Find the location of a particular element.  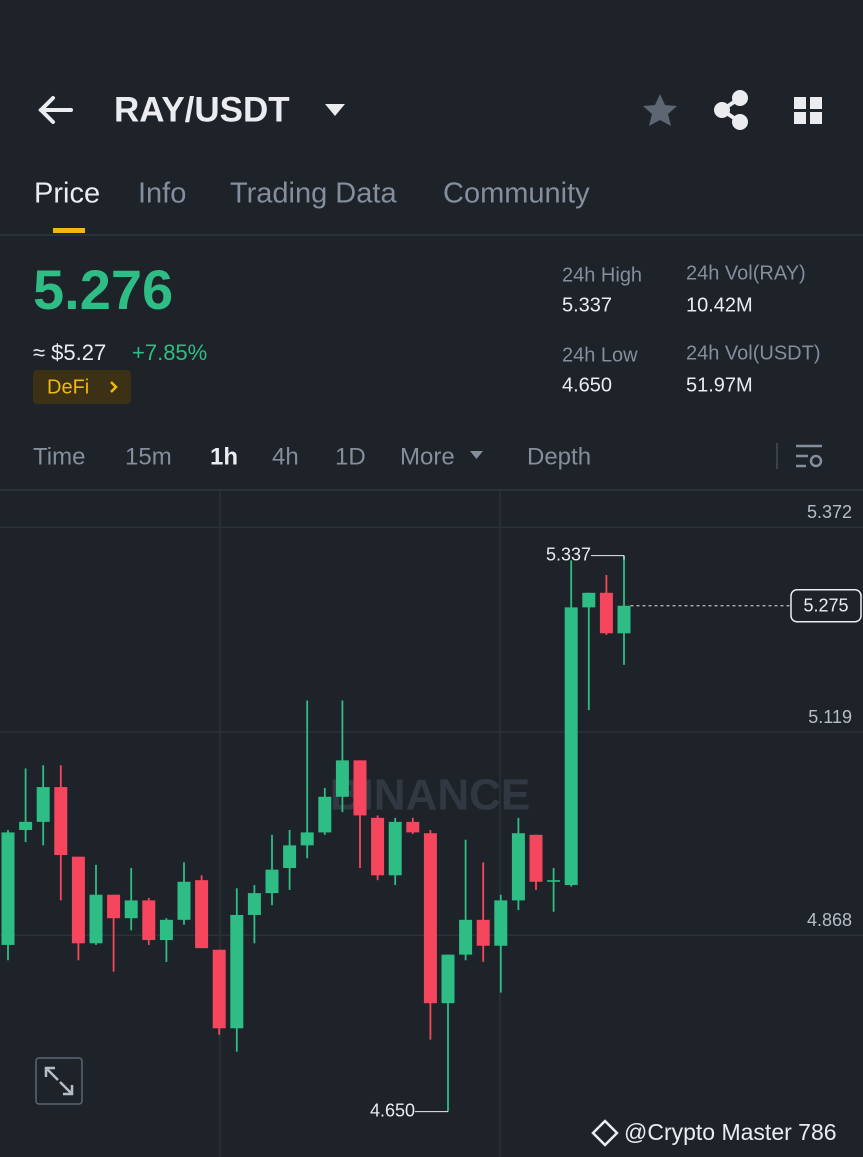

fiat-price: ≈ $5.27 is located at coordinates (69, 352).